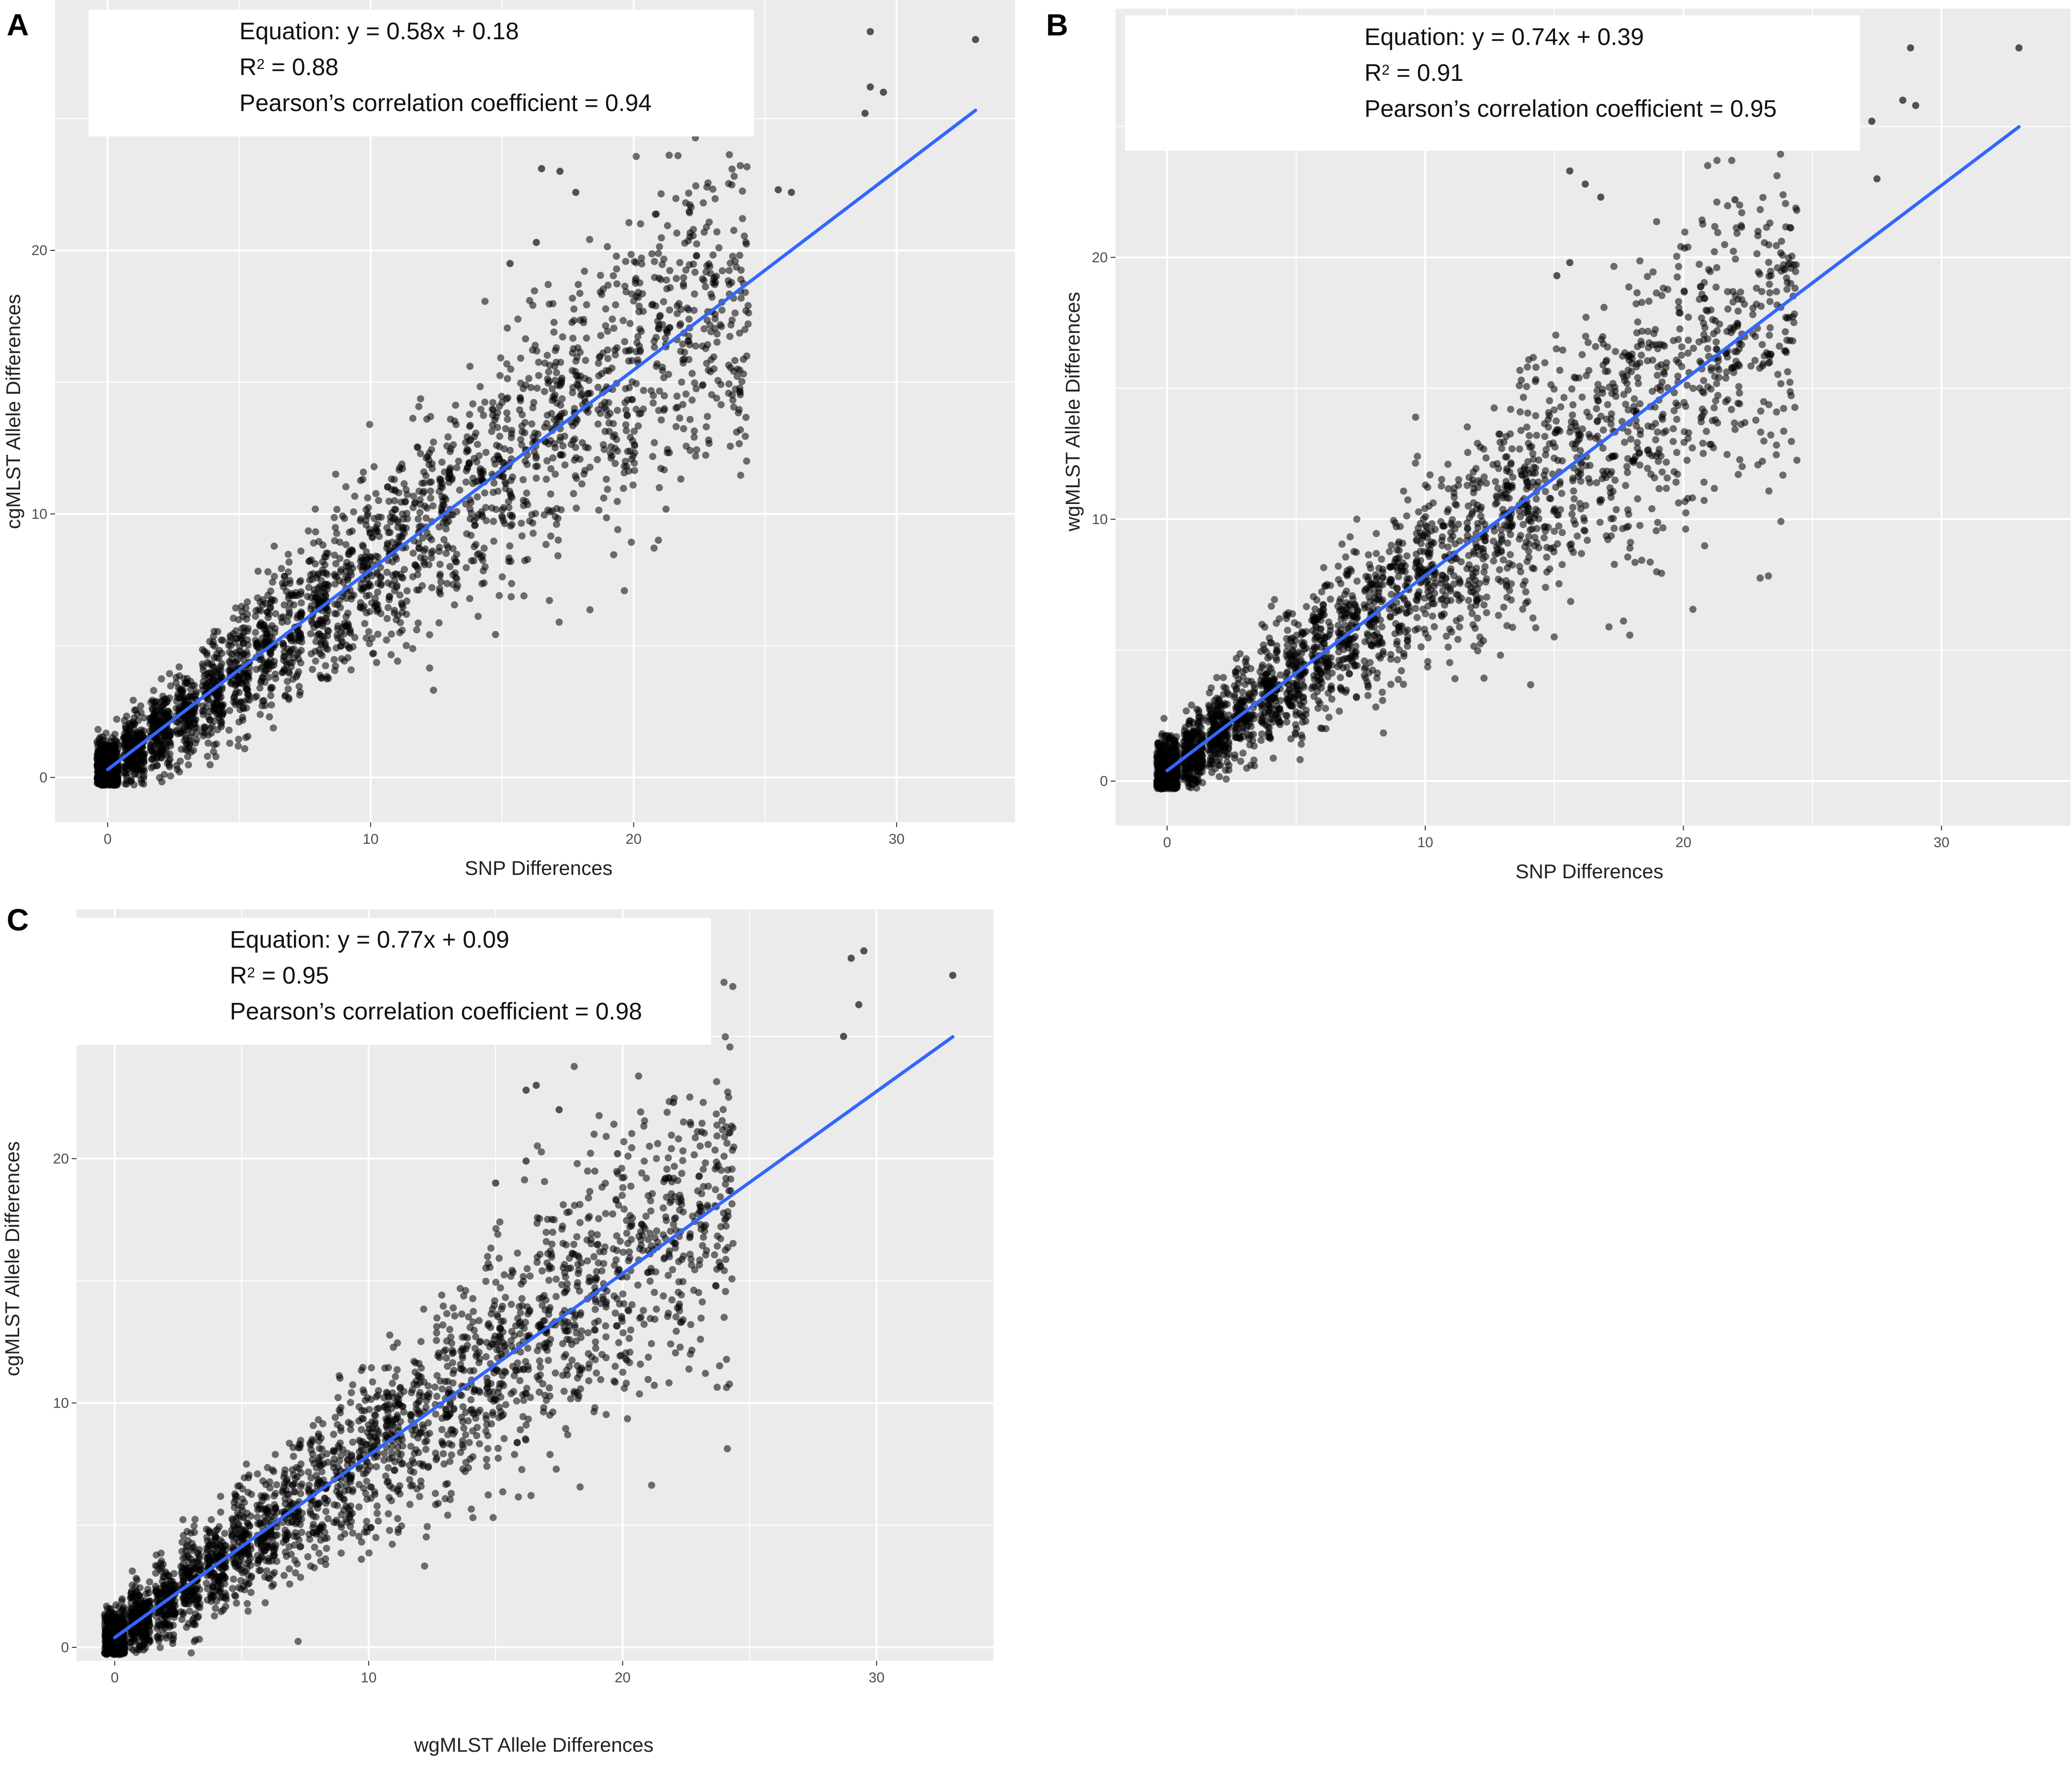 Image resolution: width=2072 pixels, height=1768 pixels. What do you see at coordinates (536, 243) in the screenshot?
I see `data-point-outlier` at bounding box center [536, 243].